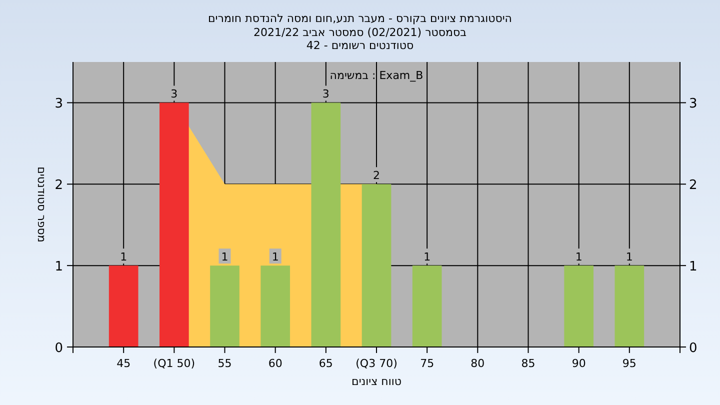 This screenshot has width=720, height=405. What do you see at coordinates (377, 363) in the screenshot?
I see `x-tick-label: (Q3 70)` at bounding box center [377, 363].